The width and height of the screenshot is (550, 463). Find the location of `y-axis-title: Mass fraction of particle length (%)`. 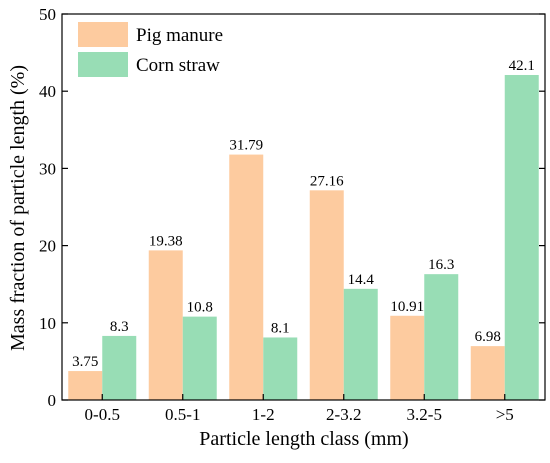

y-axis-title: Mass fraction of particle length (%) is located at coordinates (18, 208).